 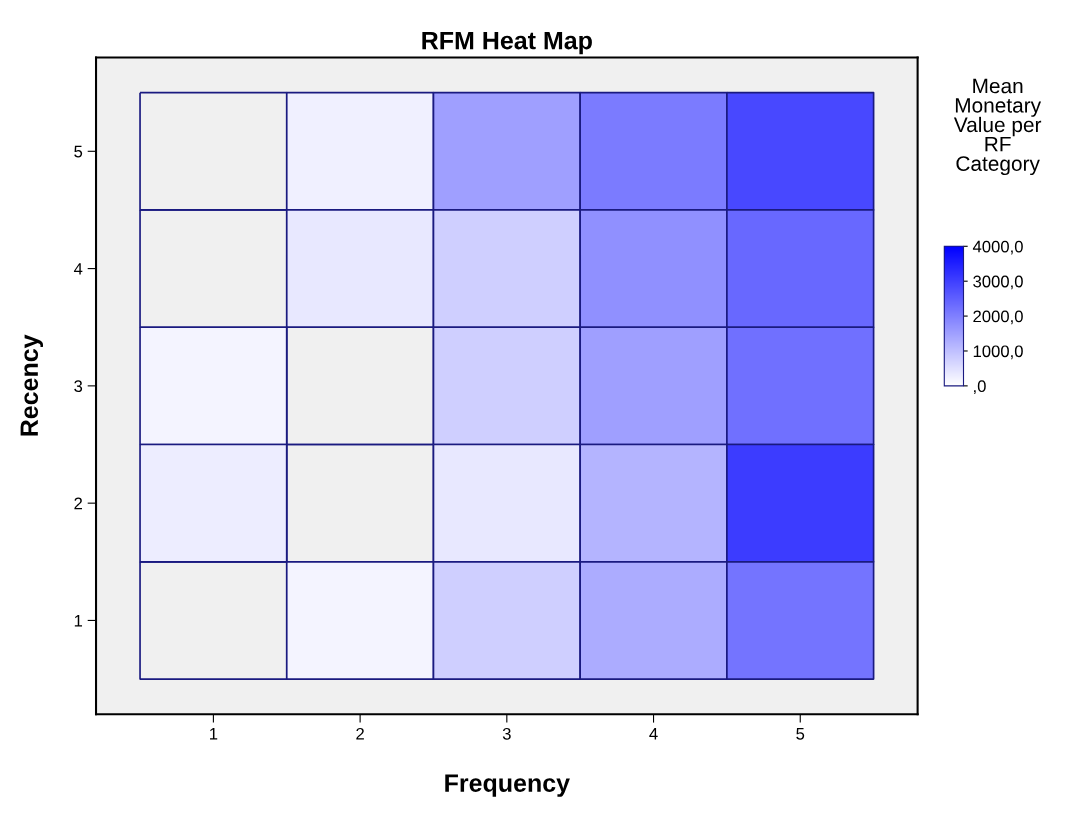 I want to click on x-tick-label: 1, so click(x=214, y=734).